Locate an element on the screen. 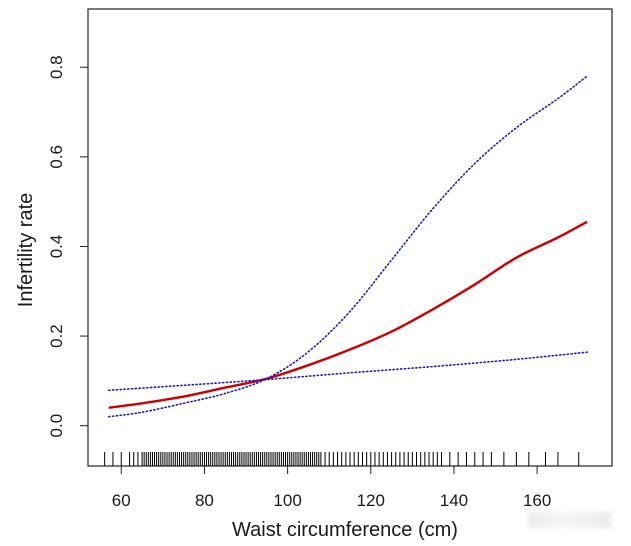 Image resolution: width=631 pixels, height=546 pixels. x-tick-label: 100 is located at coordinates (287, 500).